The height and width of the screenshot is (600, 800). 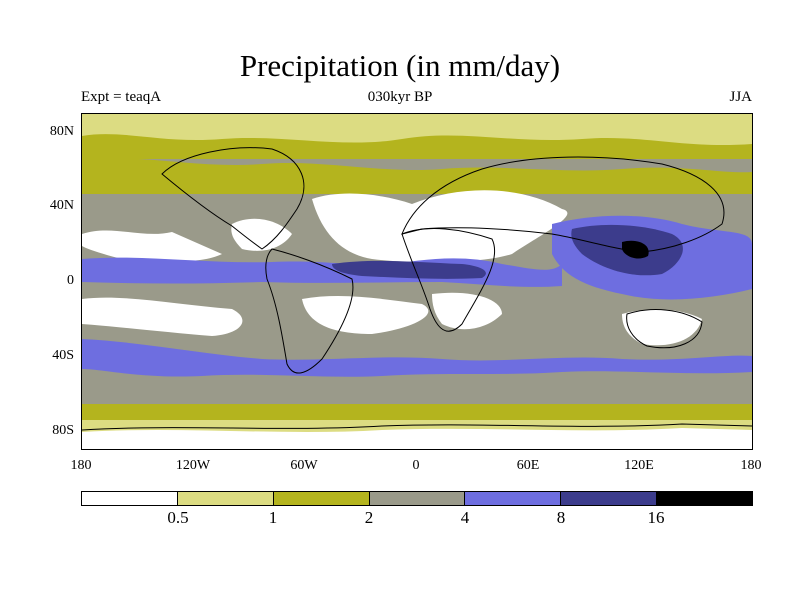 I want to click on southern-storm-track, so click(x=417, y=358).